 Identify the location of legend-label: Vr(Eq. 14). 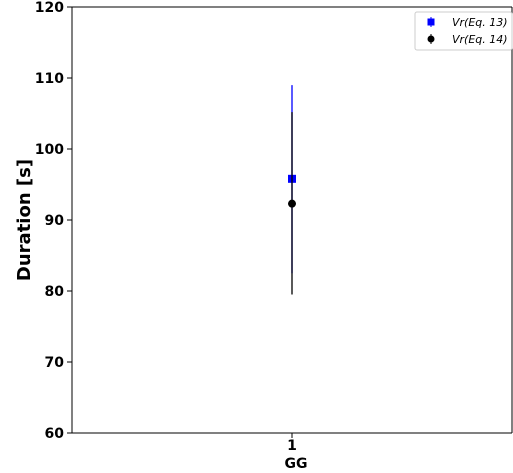
(480, 39).